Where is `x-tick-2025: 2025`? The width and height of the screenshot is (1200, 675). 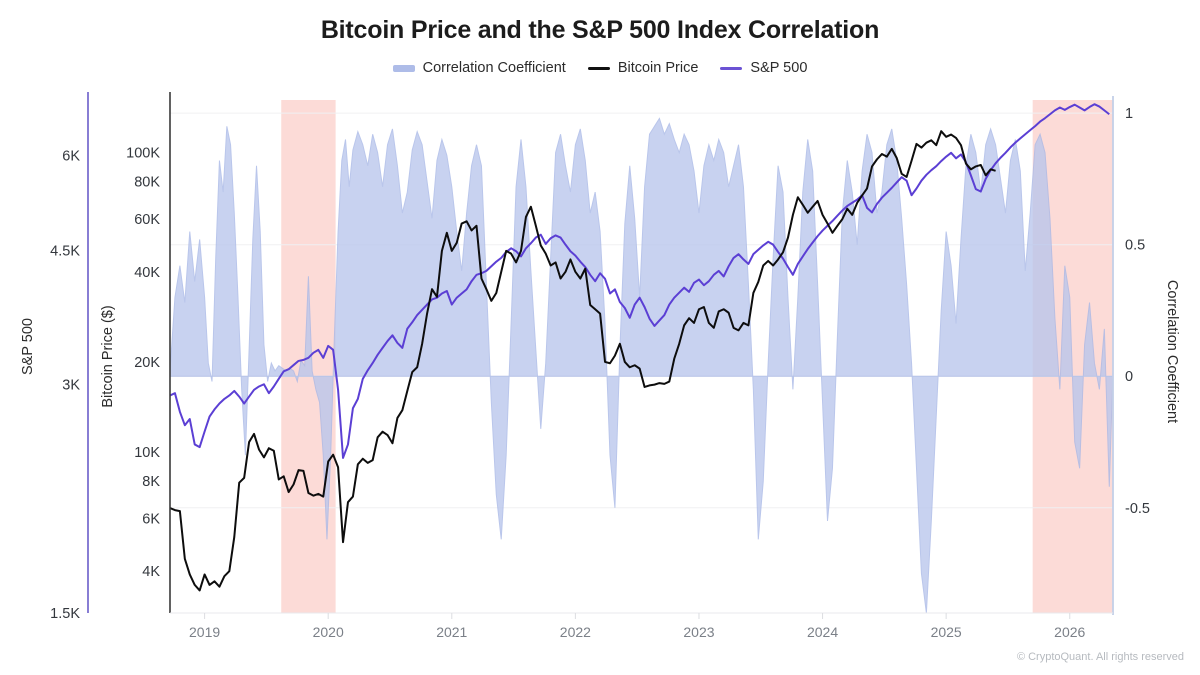 x-tick-2025: 2025 is located at coordinates (946, 632).